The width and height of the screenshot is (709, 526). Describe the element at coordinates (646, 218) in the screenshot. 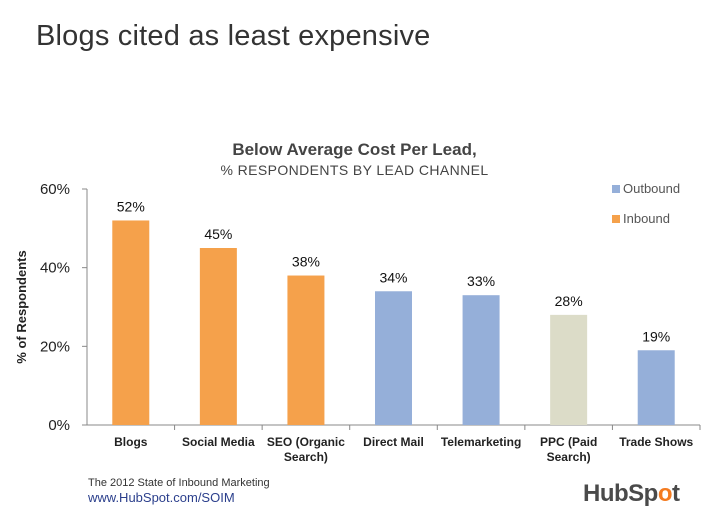

I see `legend-label: Inbound` at that location.